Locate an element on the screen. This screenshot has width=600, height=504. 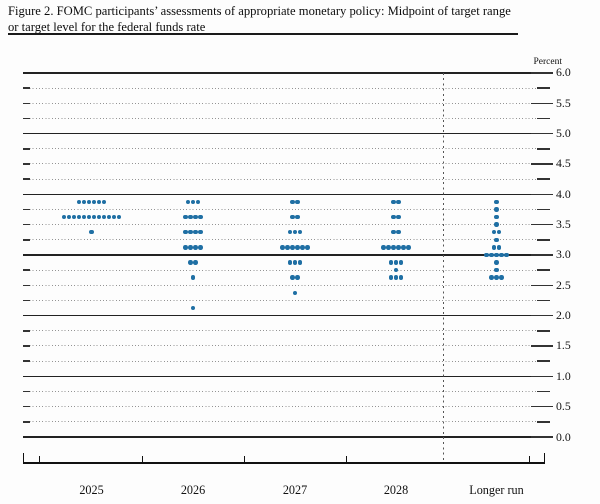
y-axis-unit-label: Percent is located at coordinates (548, 62).